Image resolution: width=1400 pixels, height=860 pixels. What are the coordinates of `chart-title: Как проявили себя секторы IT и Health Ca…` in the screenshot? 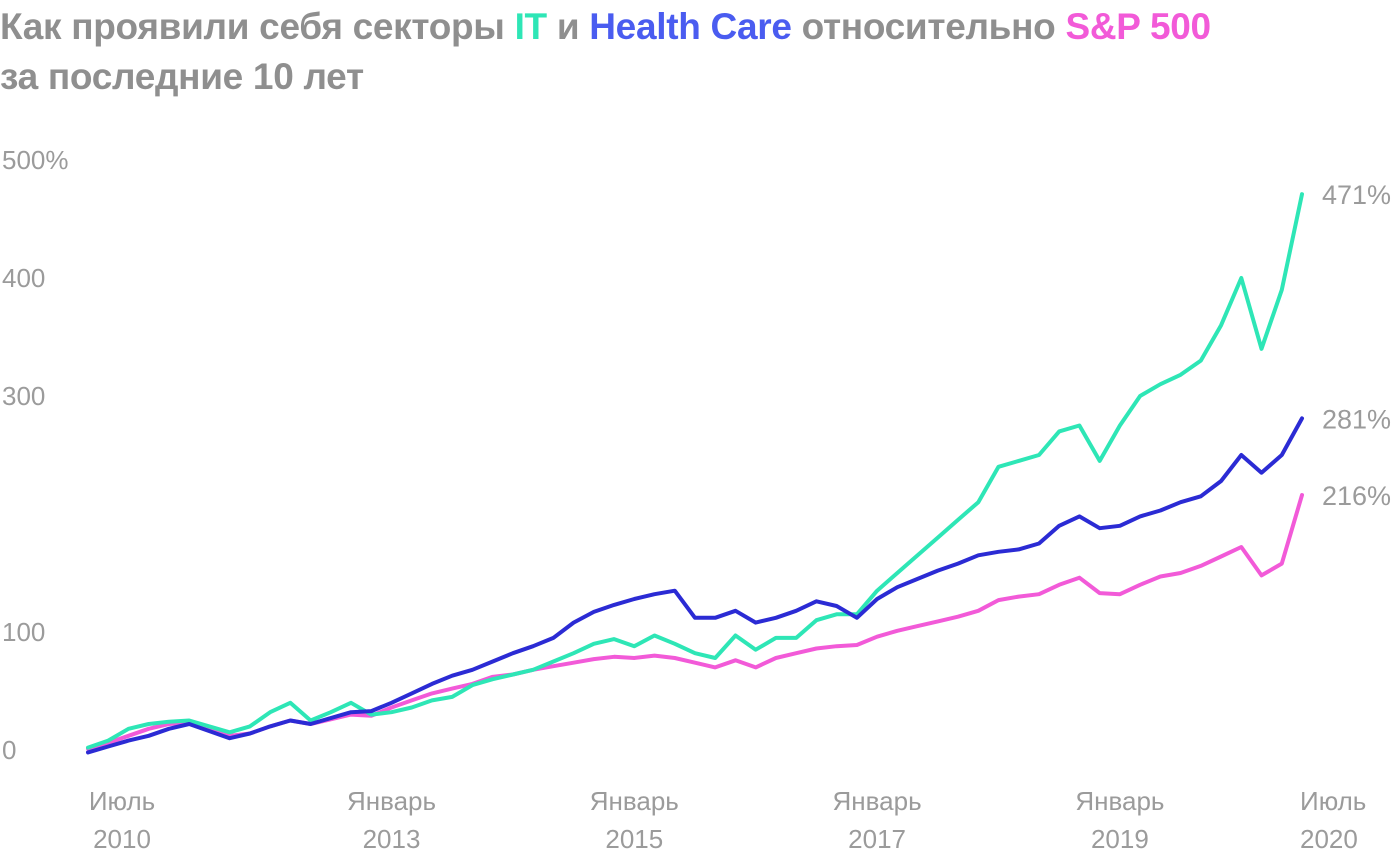 It's located at (700, 52).